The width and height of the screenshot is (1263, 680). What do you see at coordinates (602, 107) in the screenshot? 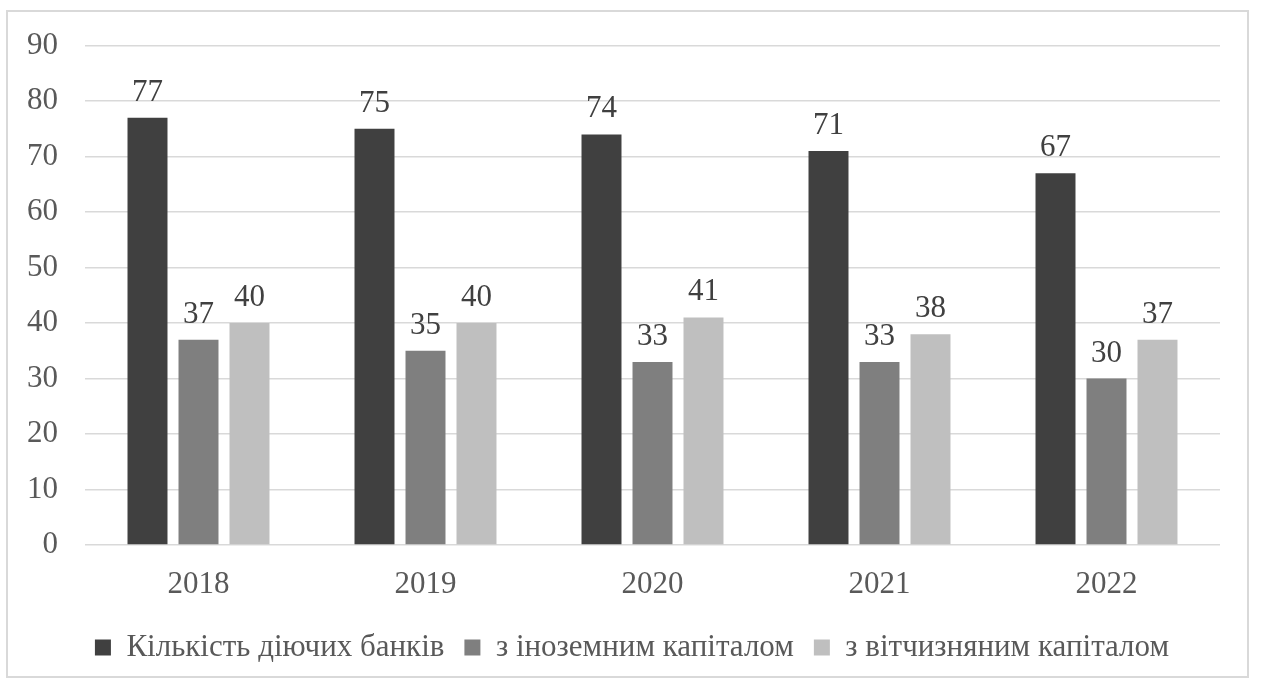
I see `data-label: 74` at bounding box center [602, 107].